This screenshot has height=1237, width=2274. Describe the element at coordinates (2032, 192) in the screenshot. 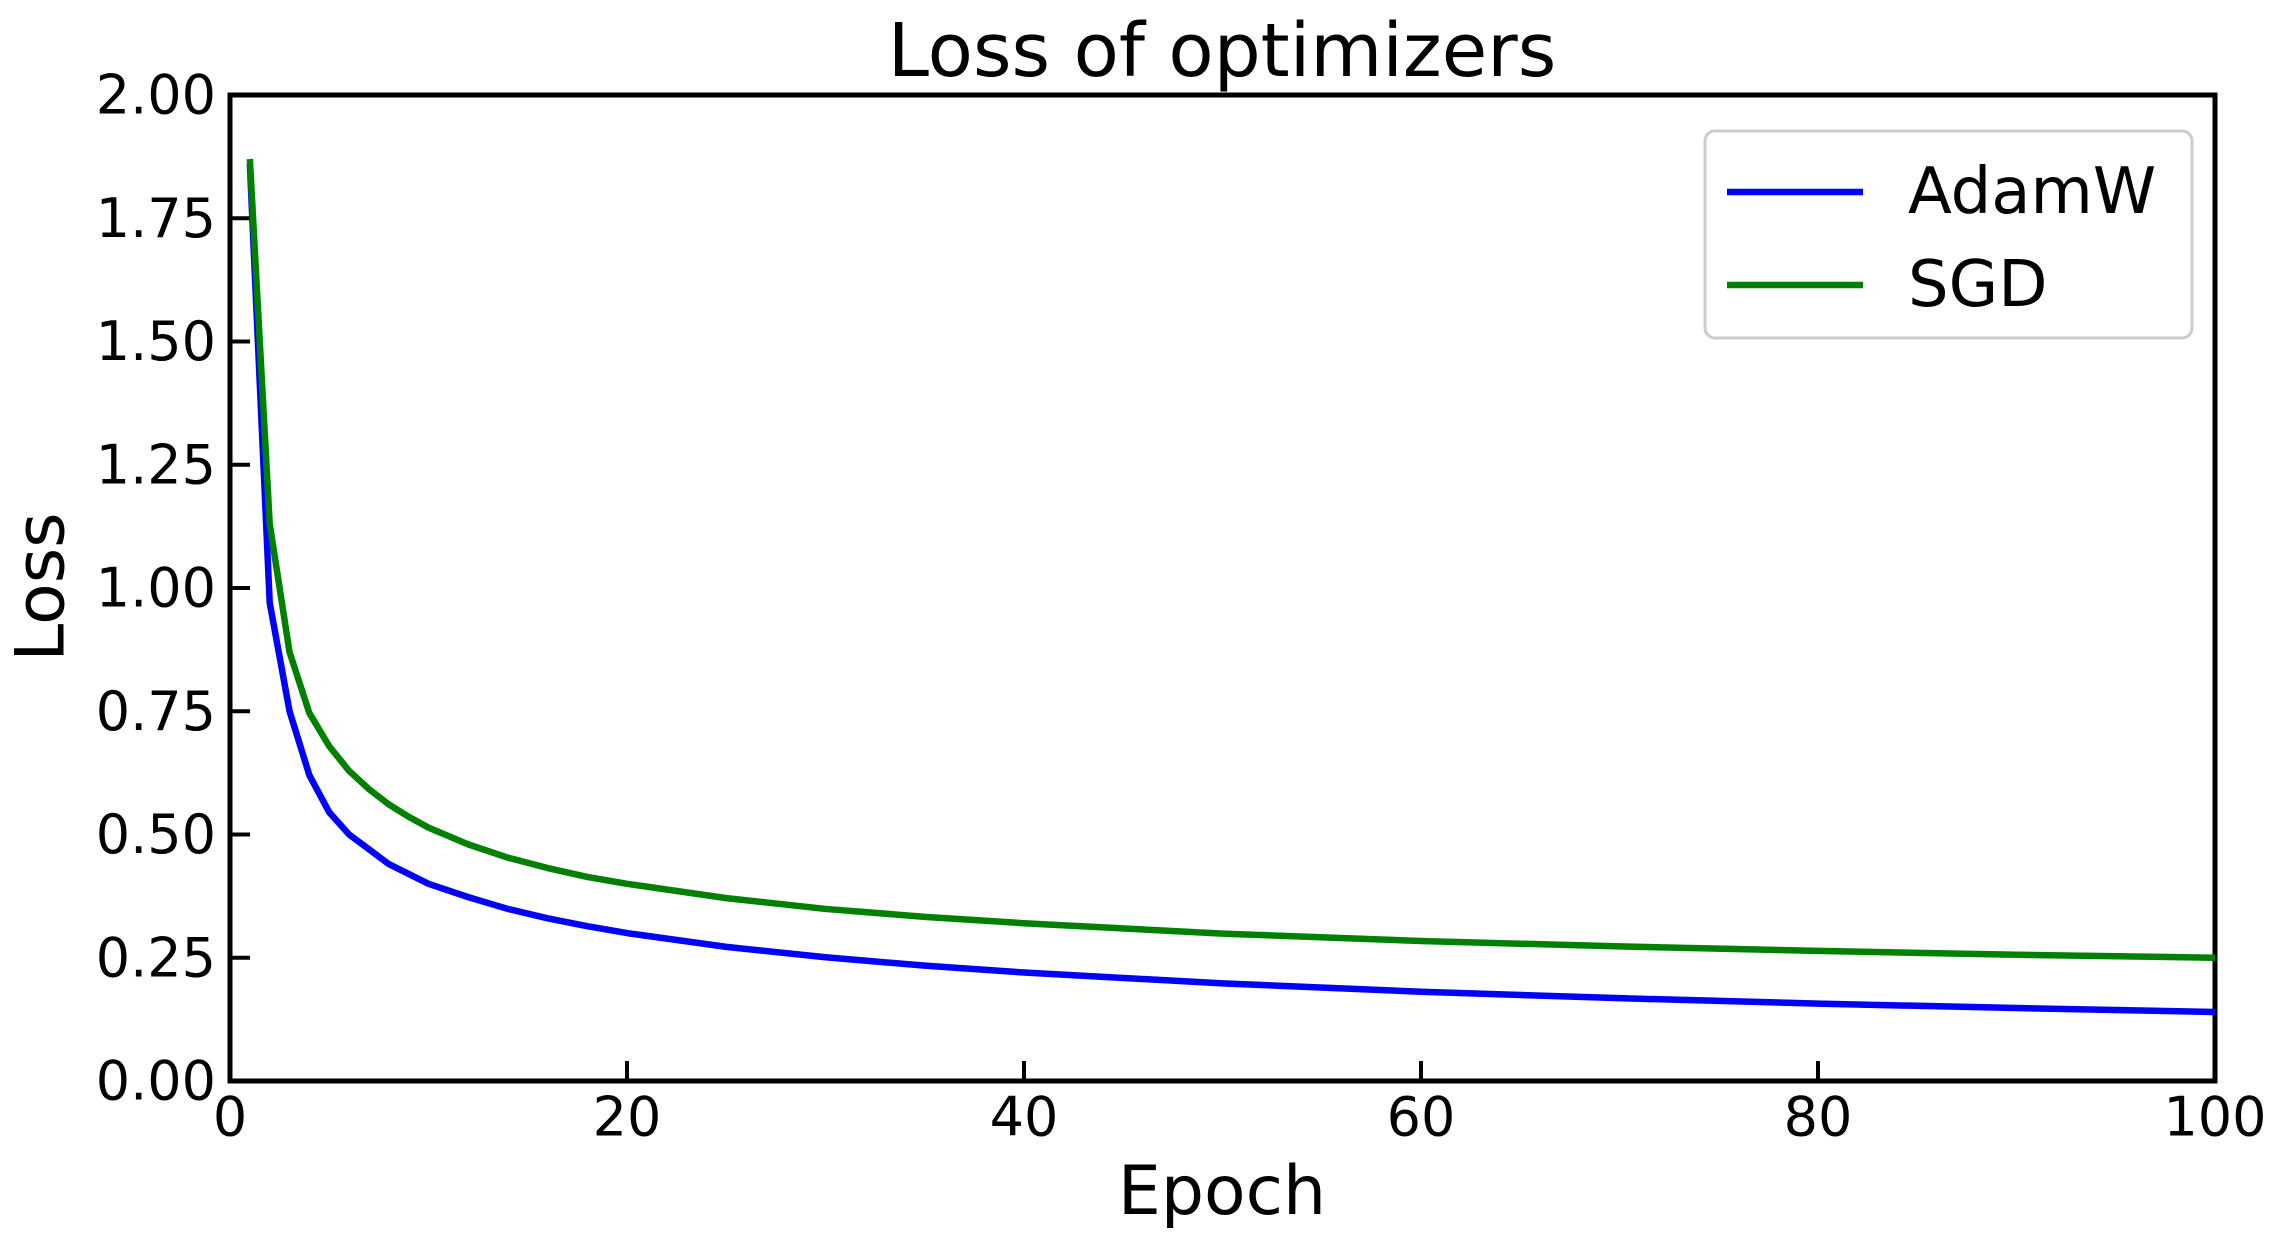

I see `legend-label-adamw: AdamW` at that location.